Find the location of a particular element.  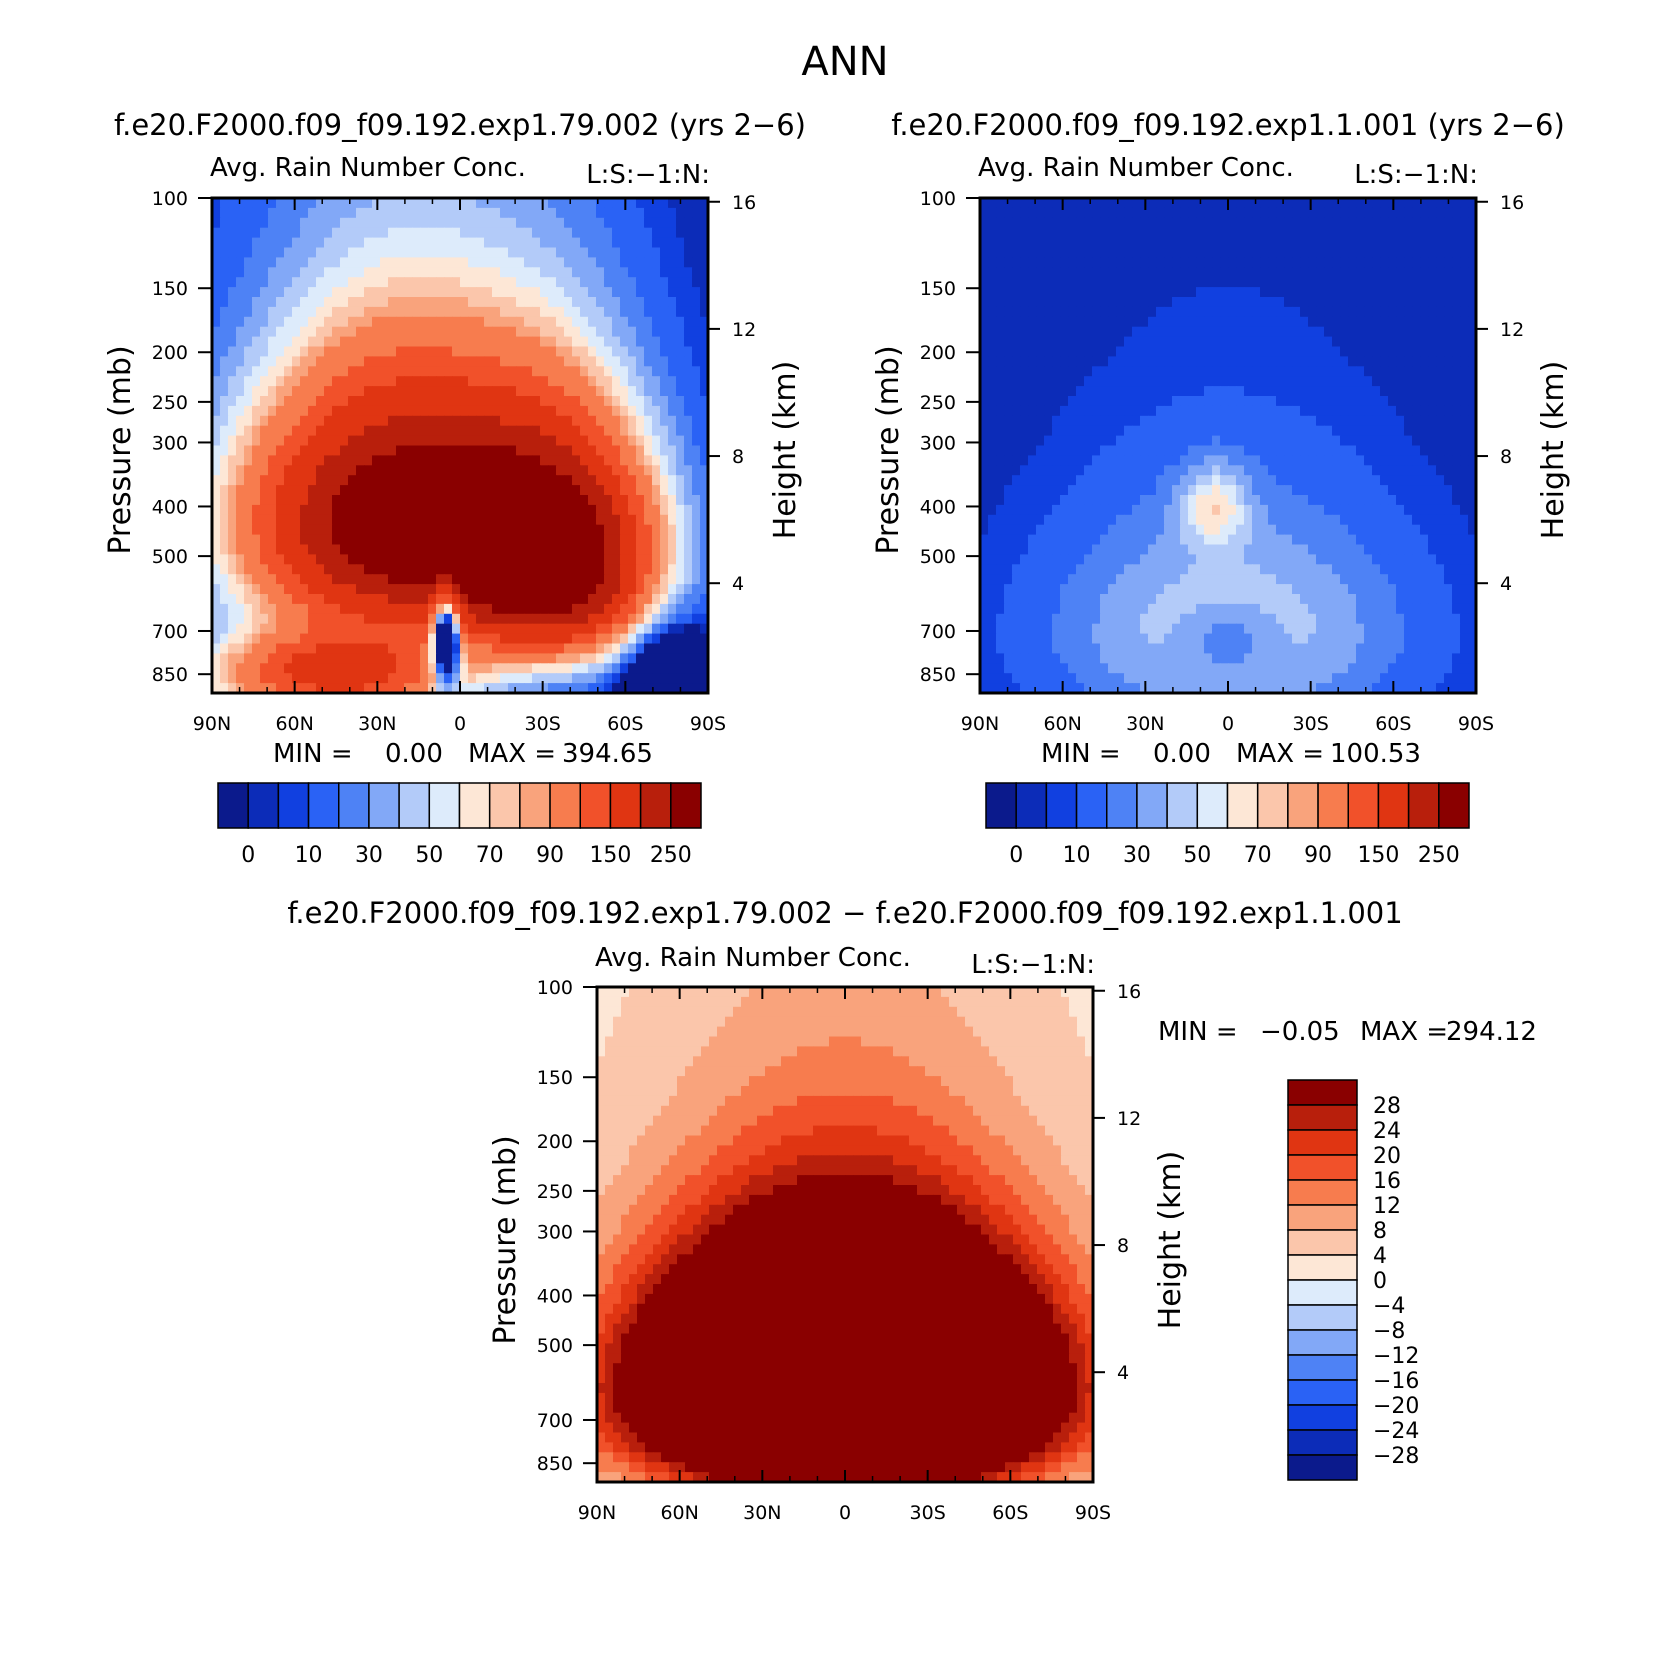

x-tick-label: 60S is located at coordinates (625, 724).